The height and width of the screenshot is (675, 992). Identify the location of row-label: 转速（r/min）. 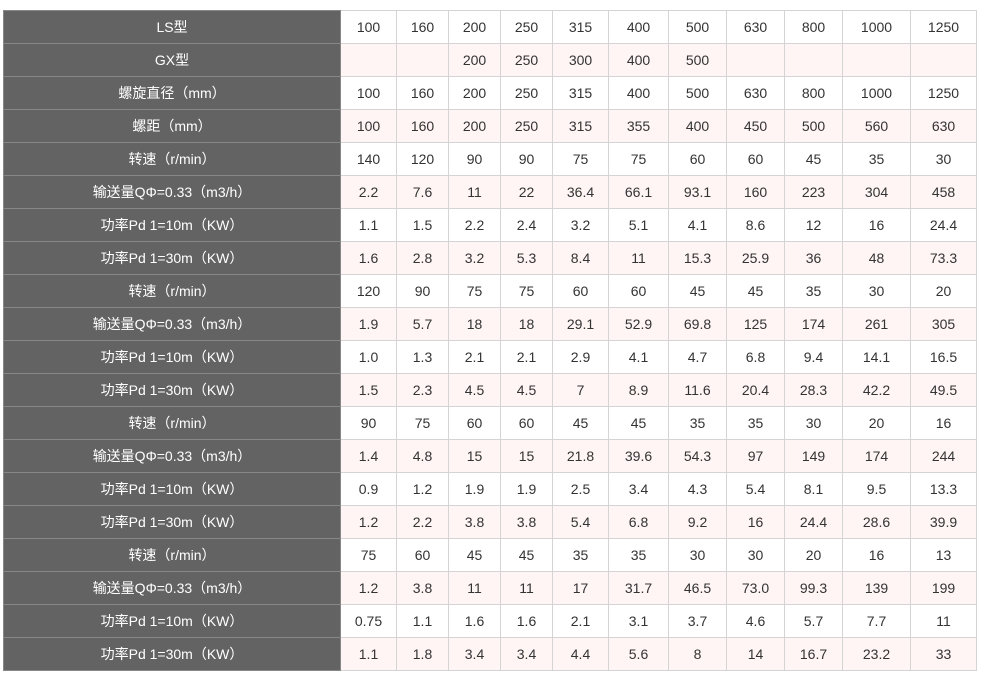
(172, 555).